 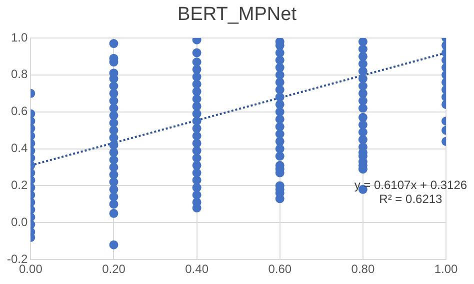 What do you see at coordinates (19, 37) in the screenshot?
I see `y-tick-label: 1.0` at bounding box center [19, 37].